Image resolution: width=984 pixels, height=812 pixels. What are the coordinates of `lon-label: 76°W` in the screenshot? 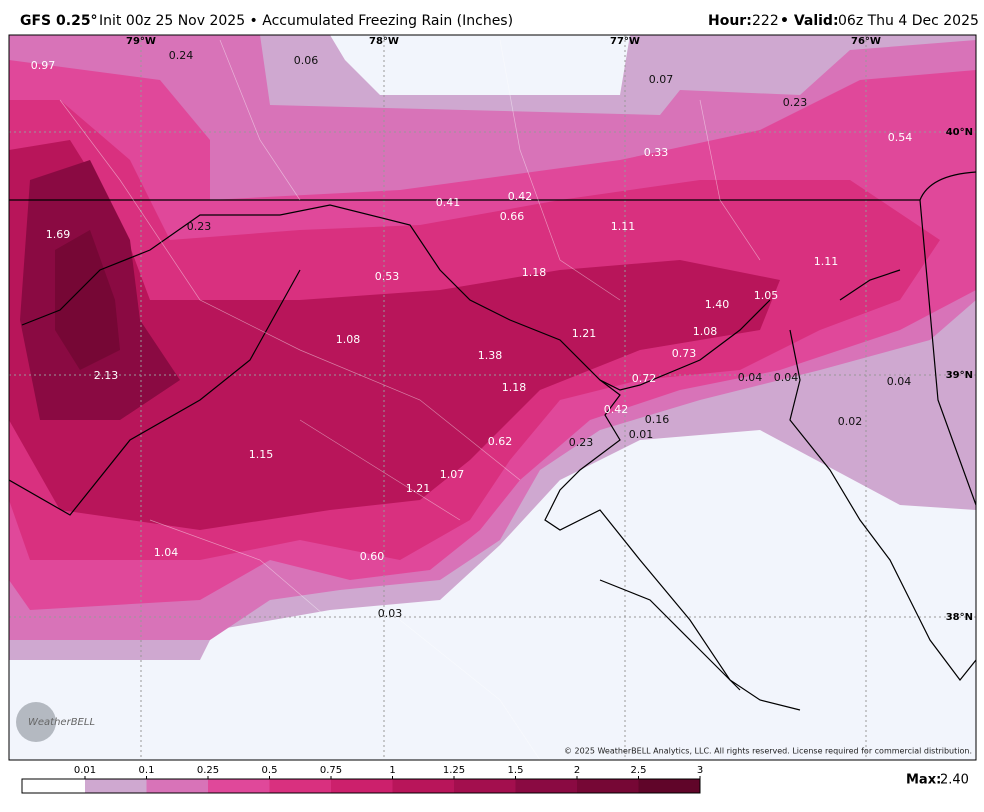 It's located at (866, 41).